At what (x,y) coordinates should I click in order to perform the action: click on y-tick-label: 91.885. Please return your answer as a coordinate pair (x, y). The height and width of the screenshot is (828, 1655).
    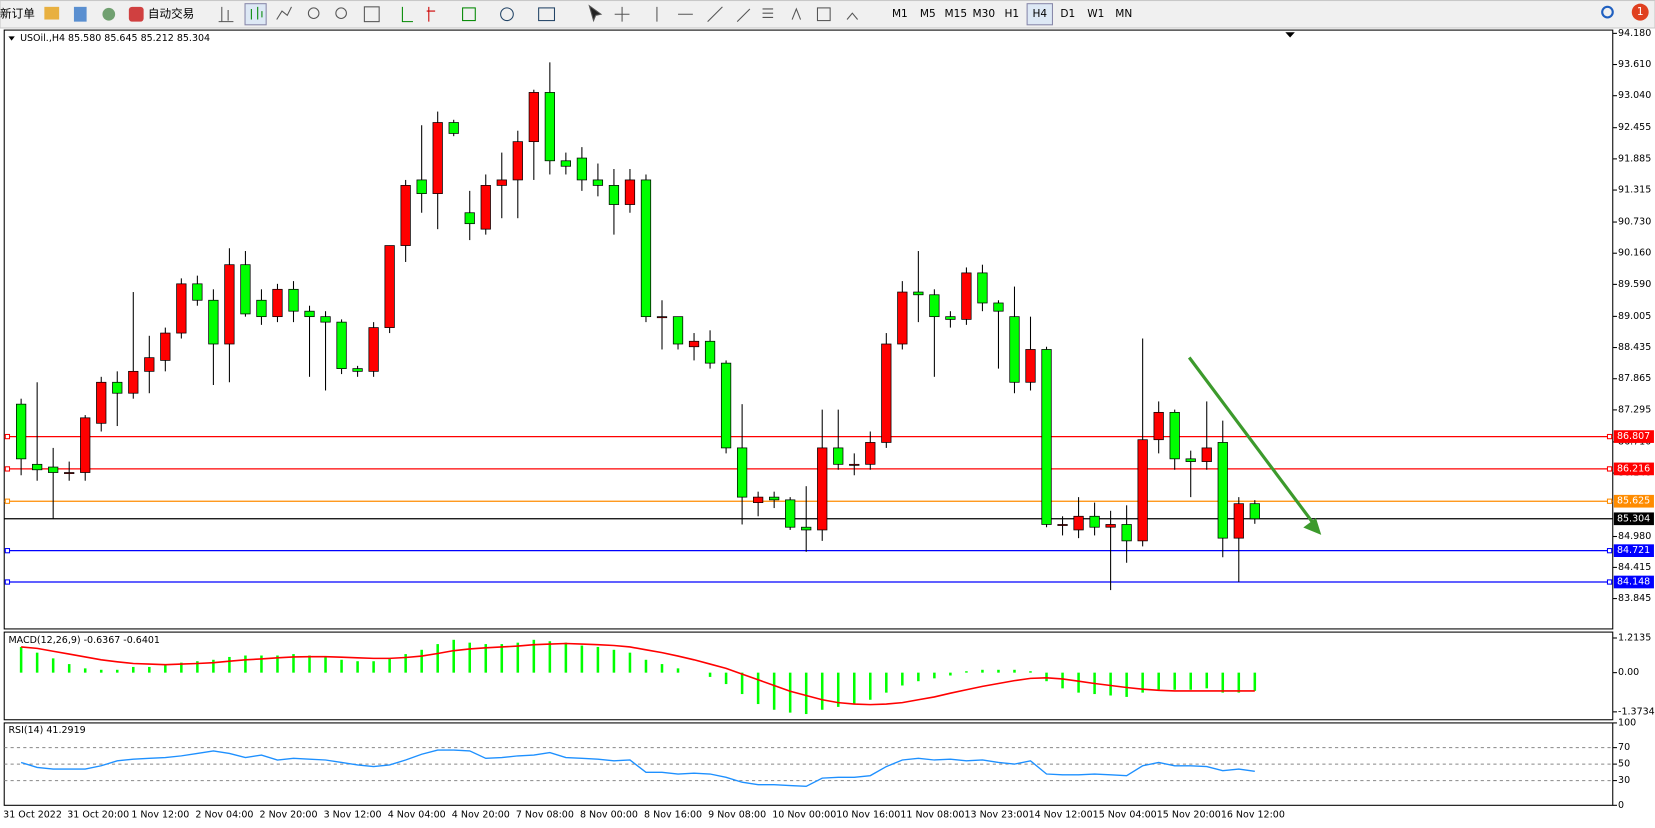
    Looking at the image, I should click on (1634, 158).